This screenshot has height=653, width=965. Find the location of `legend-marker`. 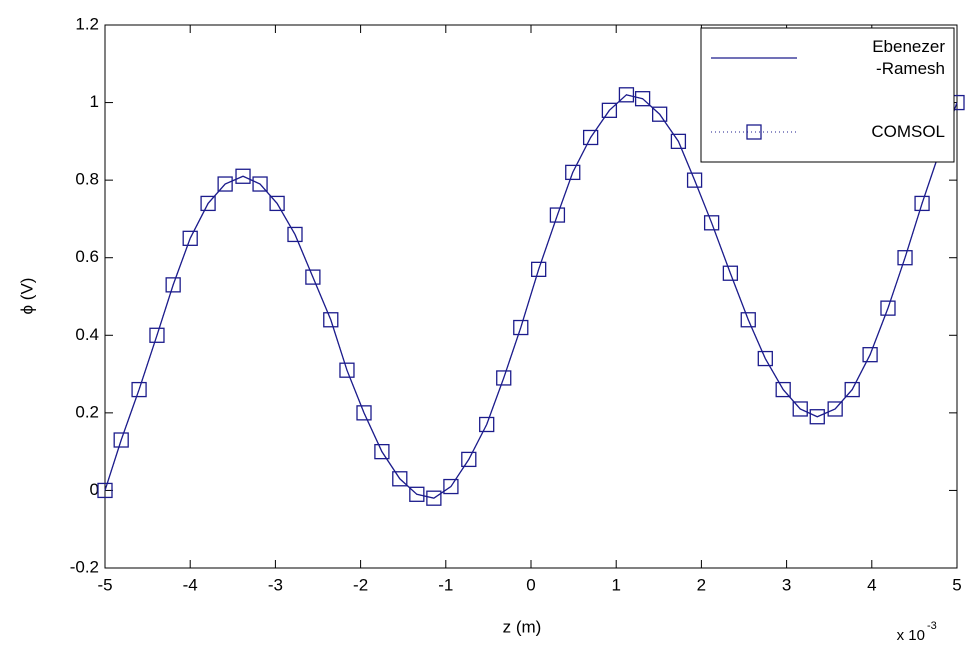

legend-marker is located at coordinates (754, 132).